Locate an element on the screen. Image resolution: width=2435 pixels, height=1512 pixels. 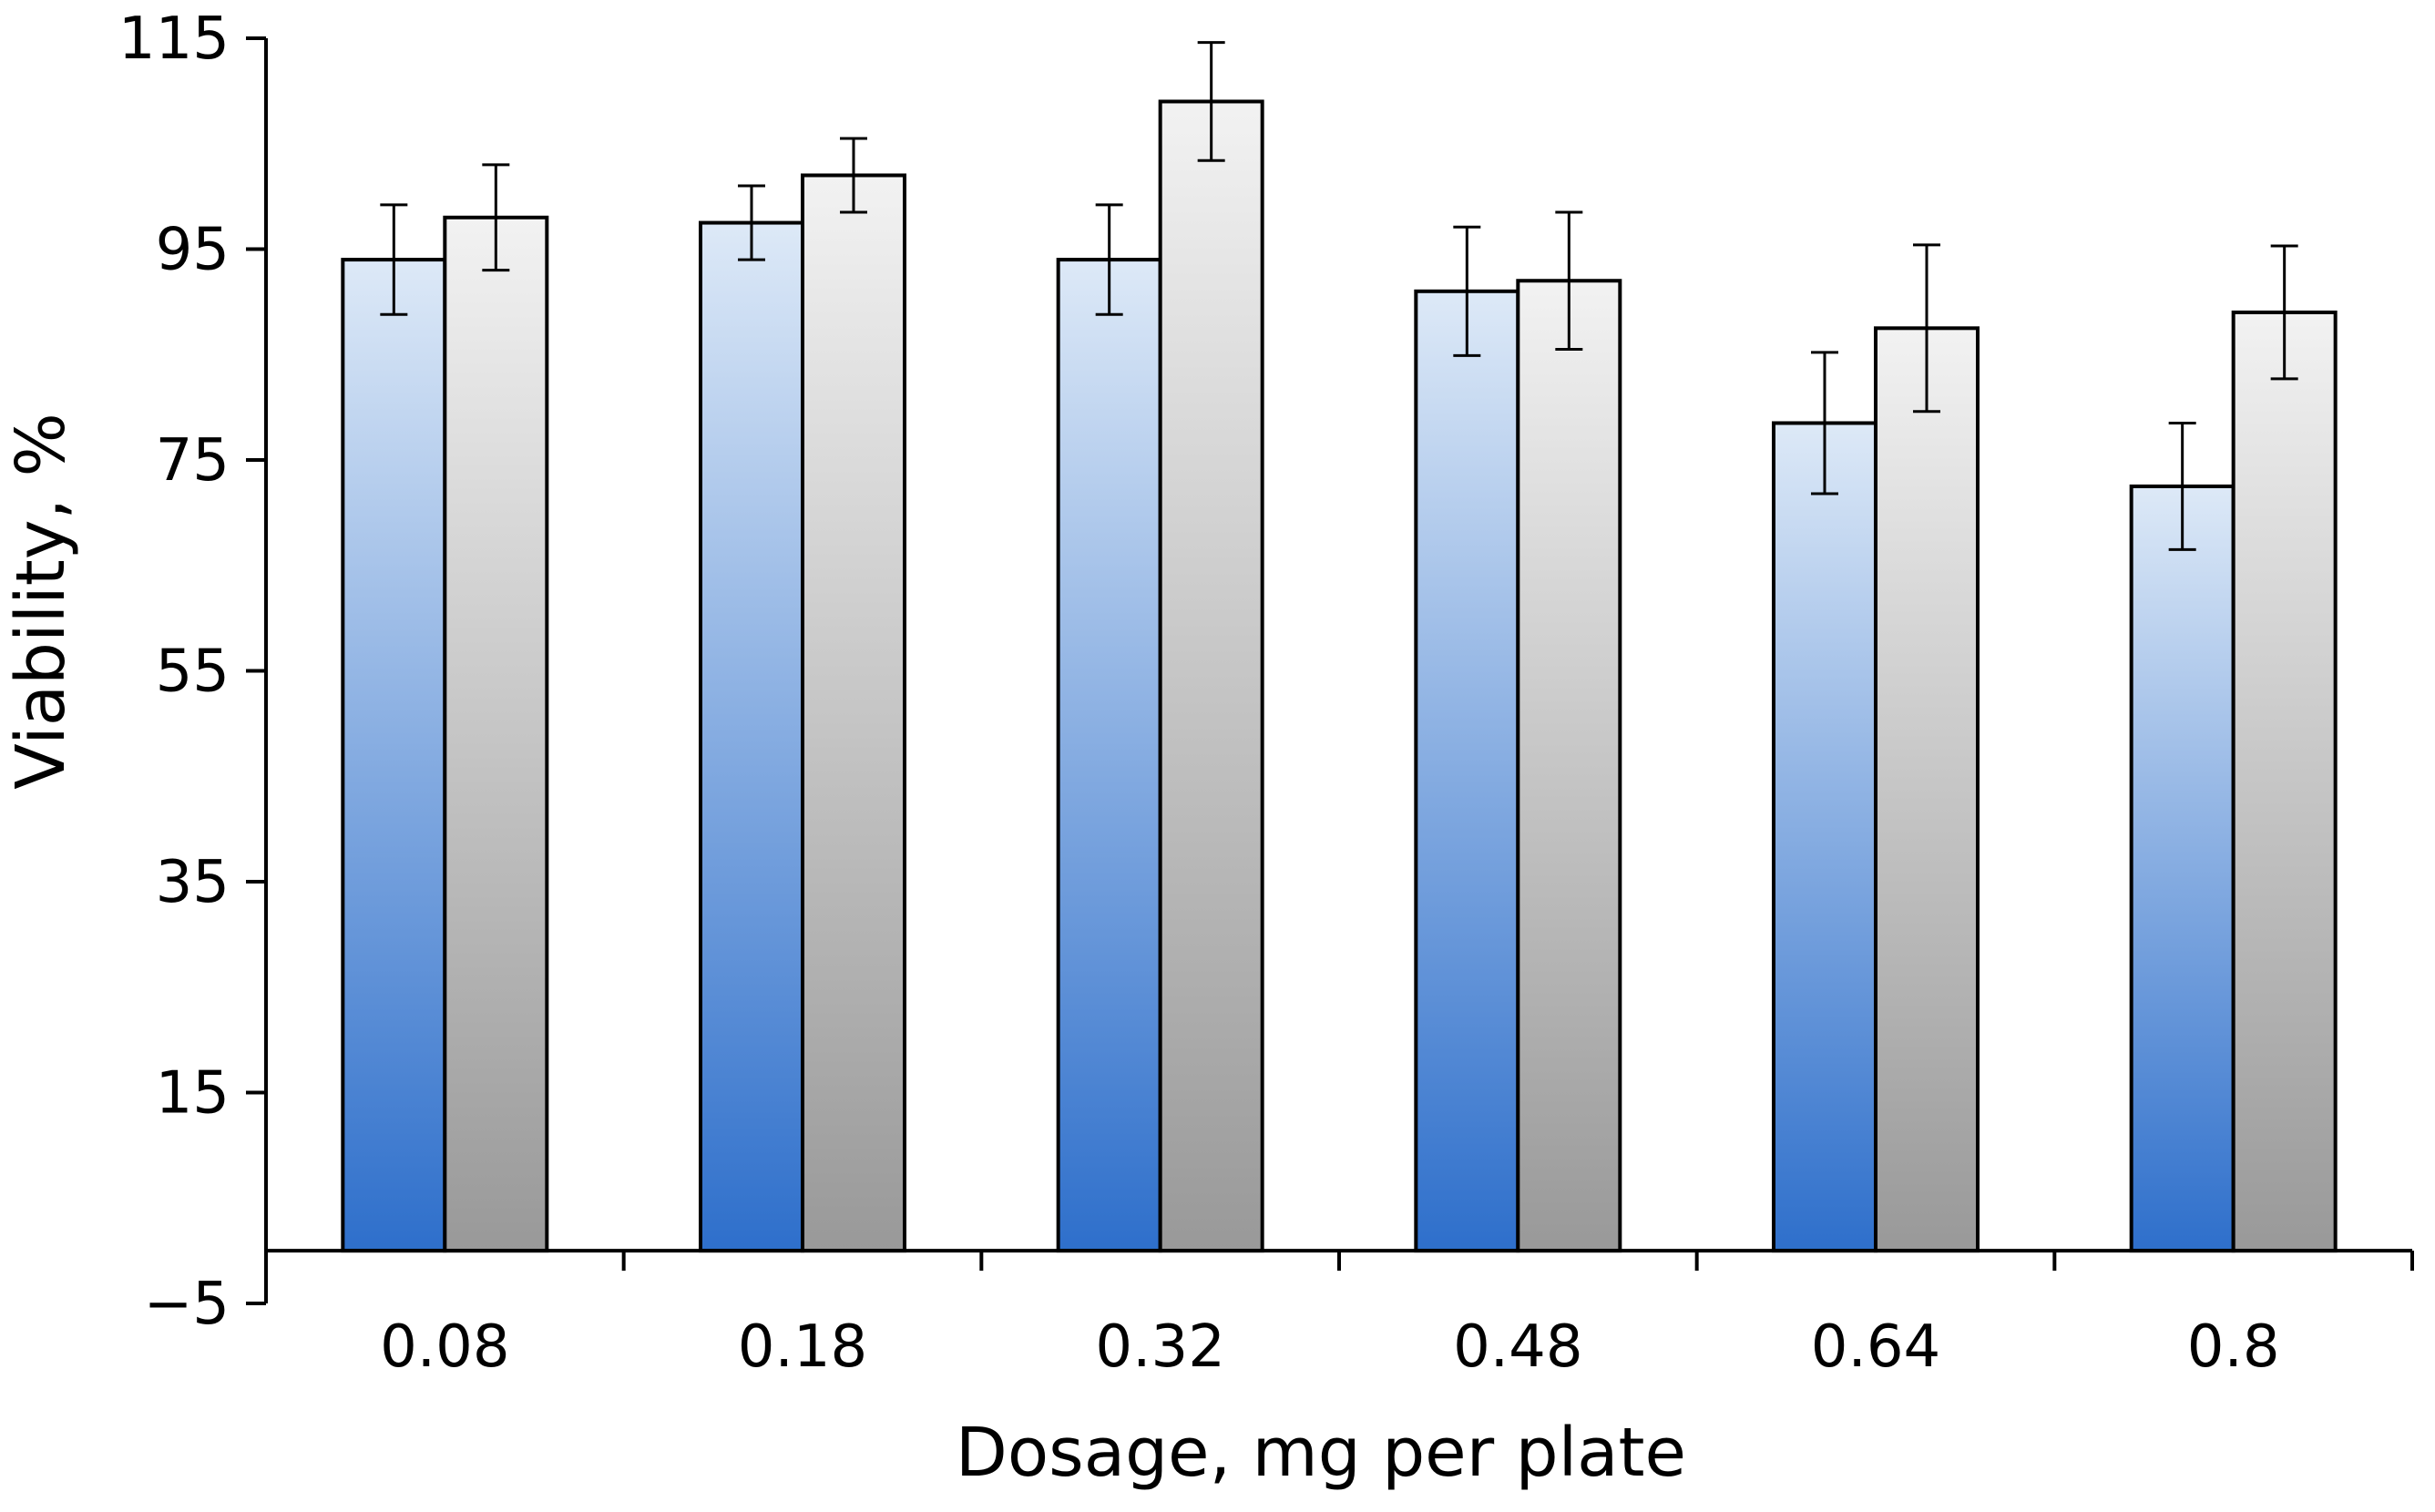
x-tick-label-0.8: 0.8 is located at coordinates (2233, 1347).